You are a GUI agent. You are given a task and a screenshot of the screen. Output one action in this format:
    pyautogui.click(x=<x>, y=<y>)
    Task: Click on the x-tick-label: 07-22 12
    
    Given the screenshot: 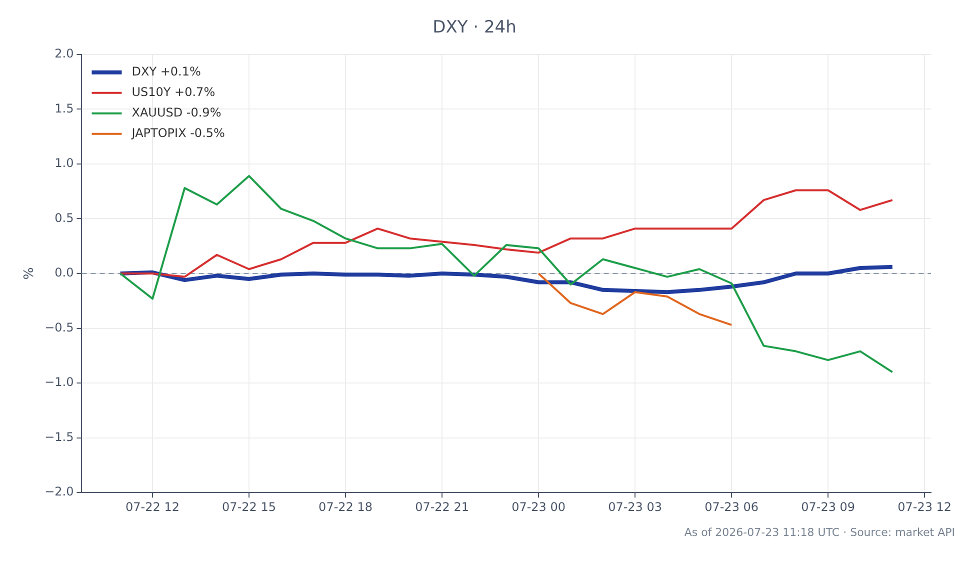 What is the action you would take?
    pyautogui.click(x=153, y=507)
    